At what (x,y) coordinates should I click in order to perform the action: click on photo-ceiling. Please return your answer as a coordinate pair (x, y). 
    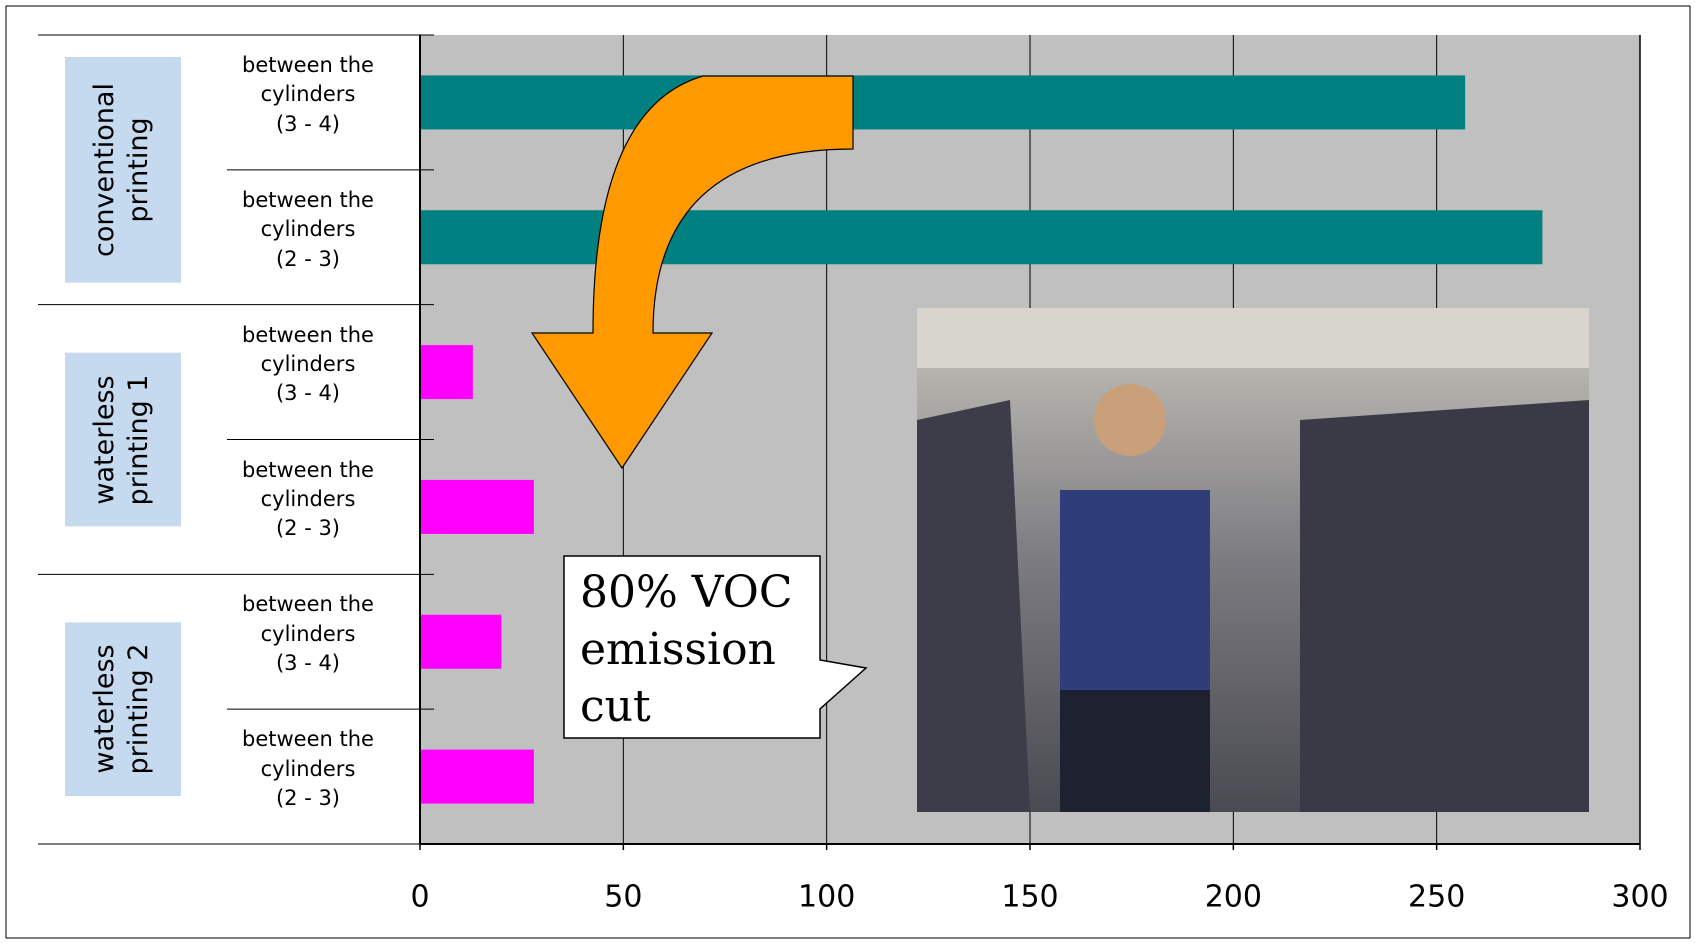
    Looking at the image, I should click on (1253, 338).